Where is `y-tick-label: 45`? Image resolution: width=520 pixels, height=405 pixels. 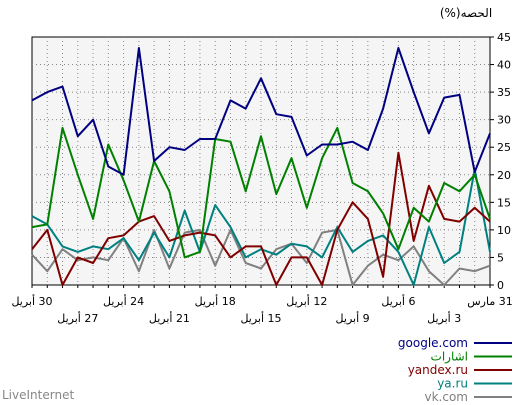
y-tick-label: 45 is located at coordinates (504, 37).